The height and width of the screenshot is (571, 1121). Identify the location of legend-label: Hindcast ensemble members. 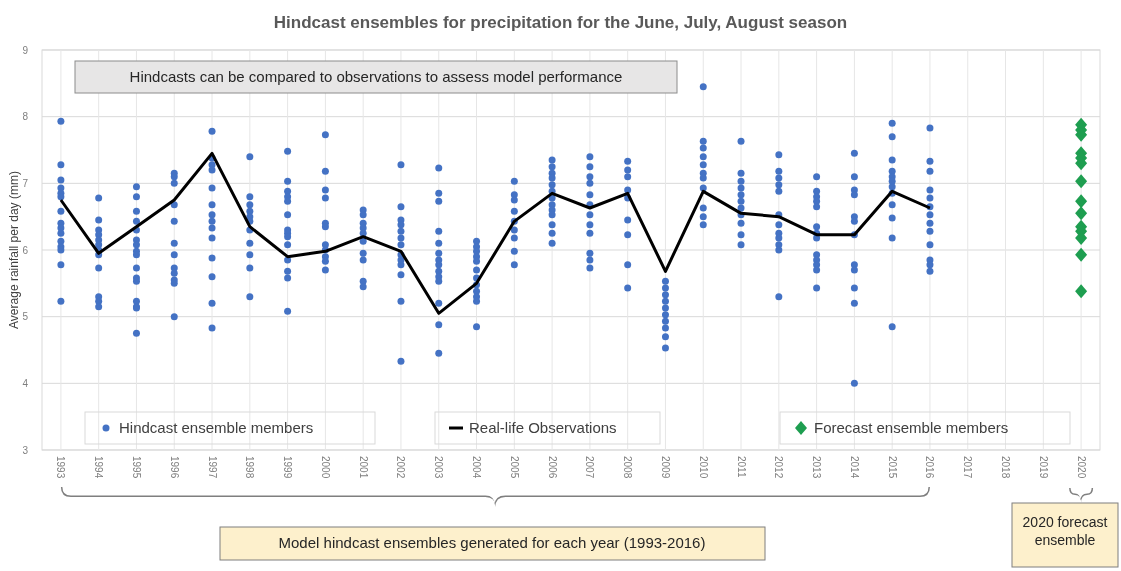
(216, 428).